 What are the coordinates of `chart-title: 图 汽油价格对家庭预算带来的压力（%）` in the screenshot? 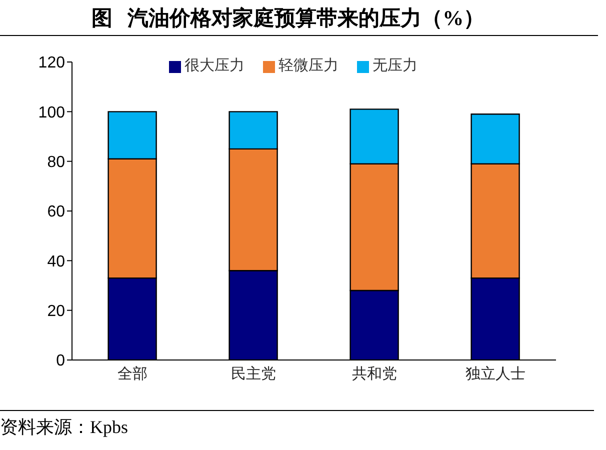 It's located at (288, 18).